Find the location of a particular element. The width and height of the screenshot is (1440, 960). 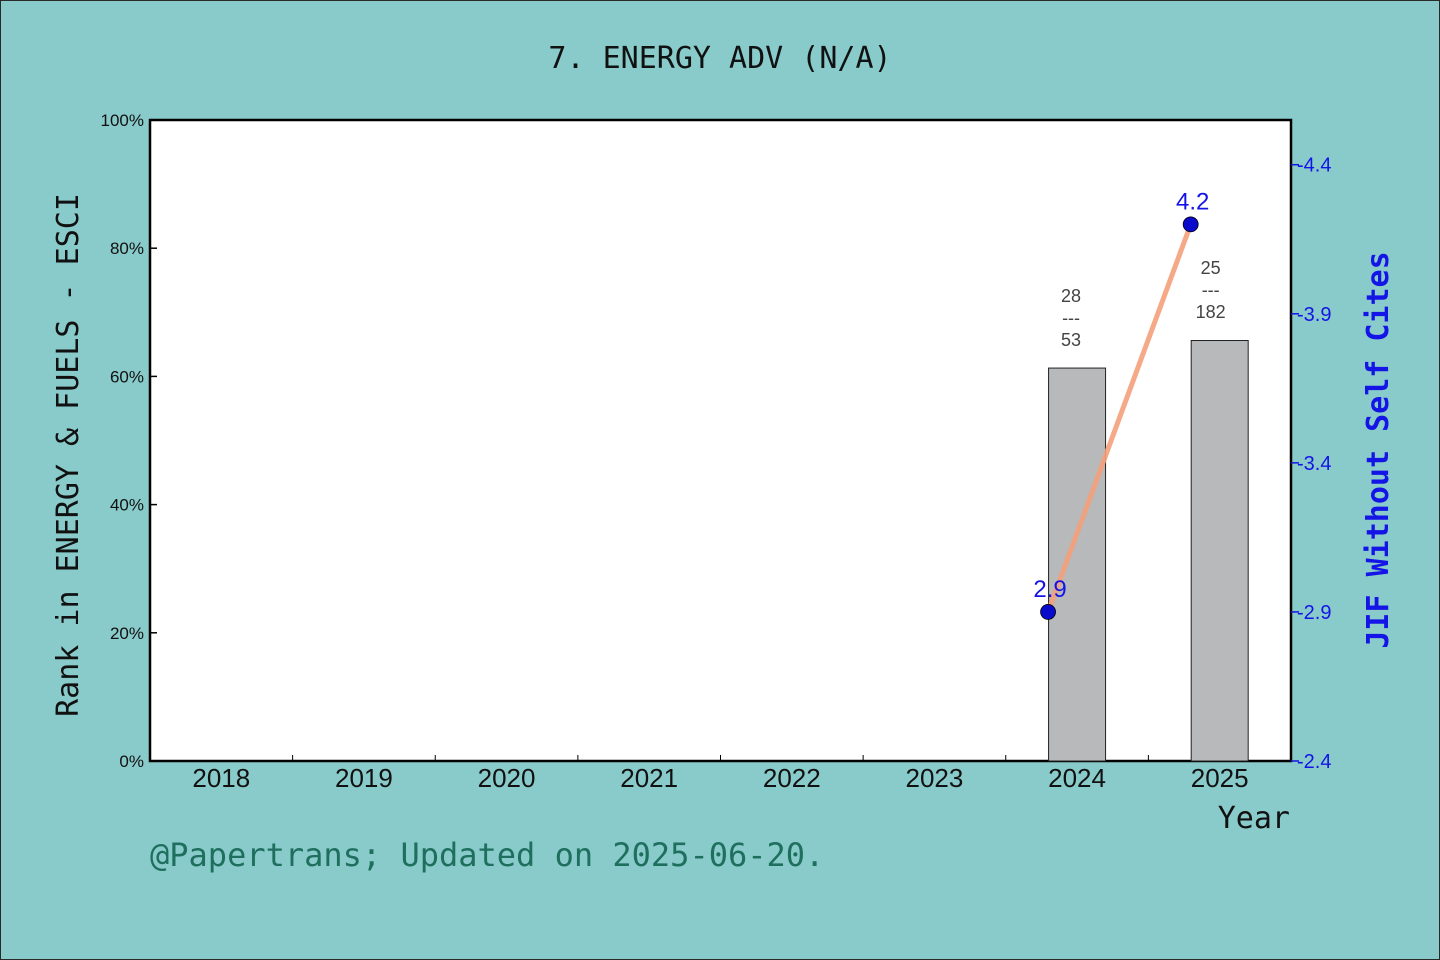

y-tick-label: 40% is located at coordinates (127, 505).